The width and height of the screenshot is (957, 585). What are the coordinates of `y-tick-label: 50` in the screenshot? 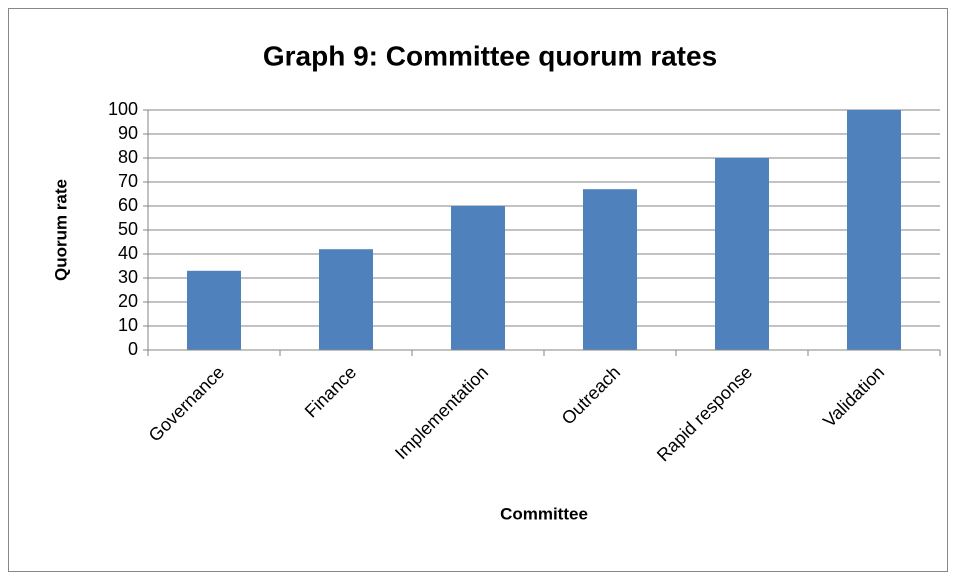 It's located at (128, 229).